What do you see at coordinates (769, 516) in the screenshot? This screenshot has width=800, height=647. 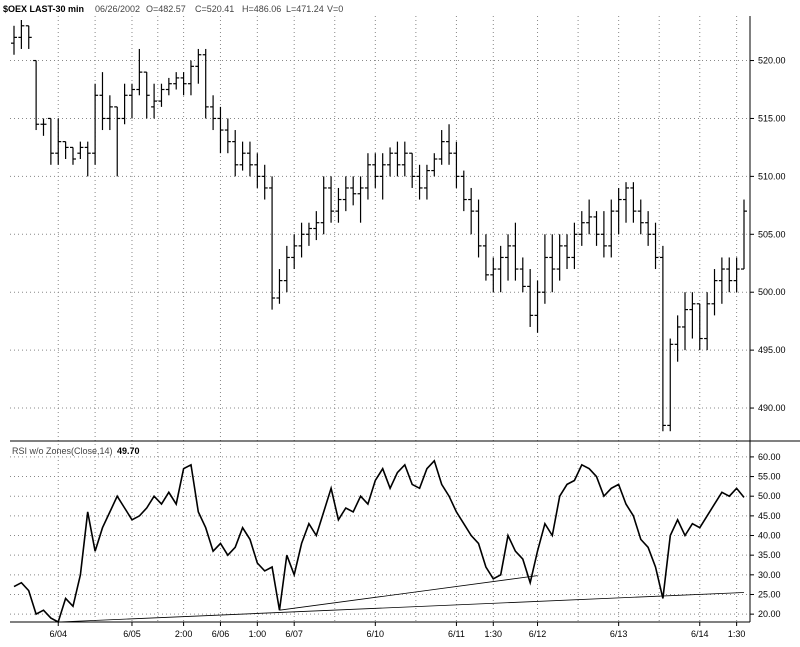 I see `rsi-tick-label: 45.00` at bounding box center [769, 516].